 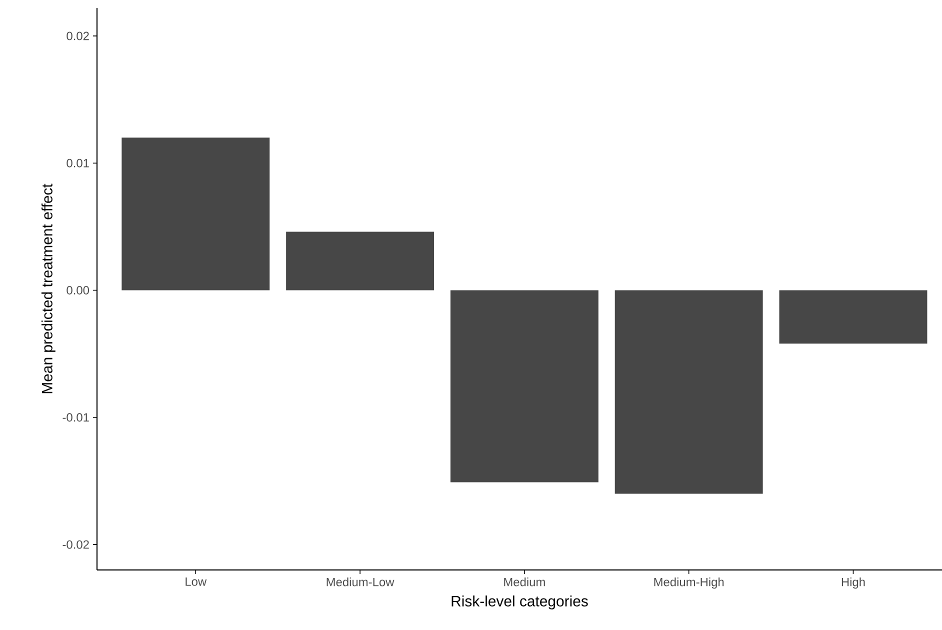 What do you see at coordinates (78, 290) in the screenshot?
I see `y-tick-label: 0.00` at bounding box center [78, 290].